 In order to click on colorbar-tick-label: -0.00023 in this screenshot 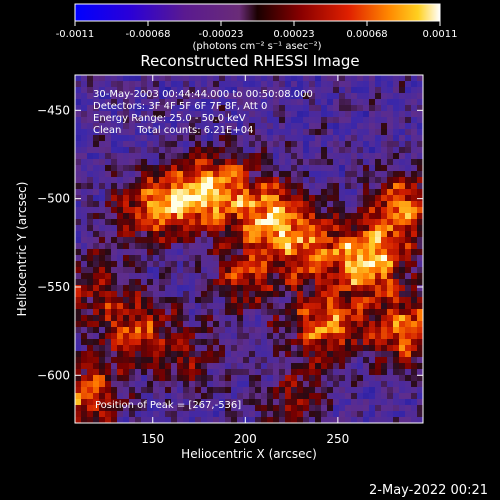, I will do `click(221, 34)`.